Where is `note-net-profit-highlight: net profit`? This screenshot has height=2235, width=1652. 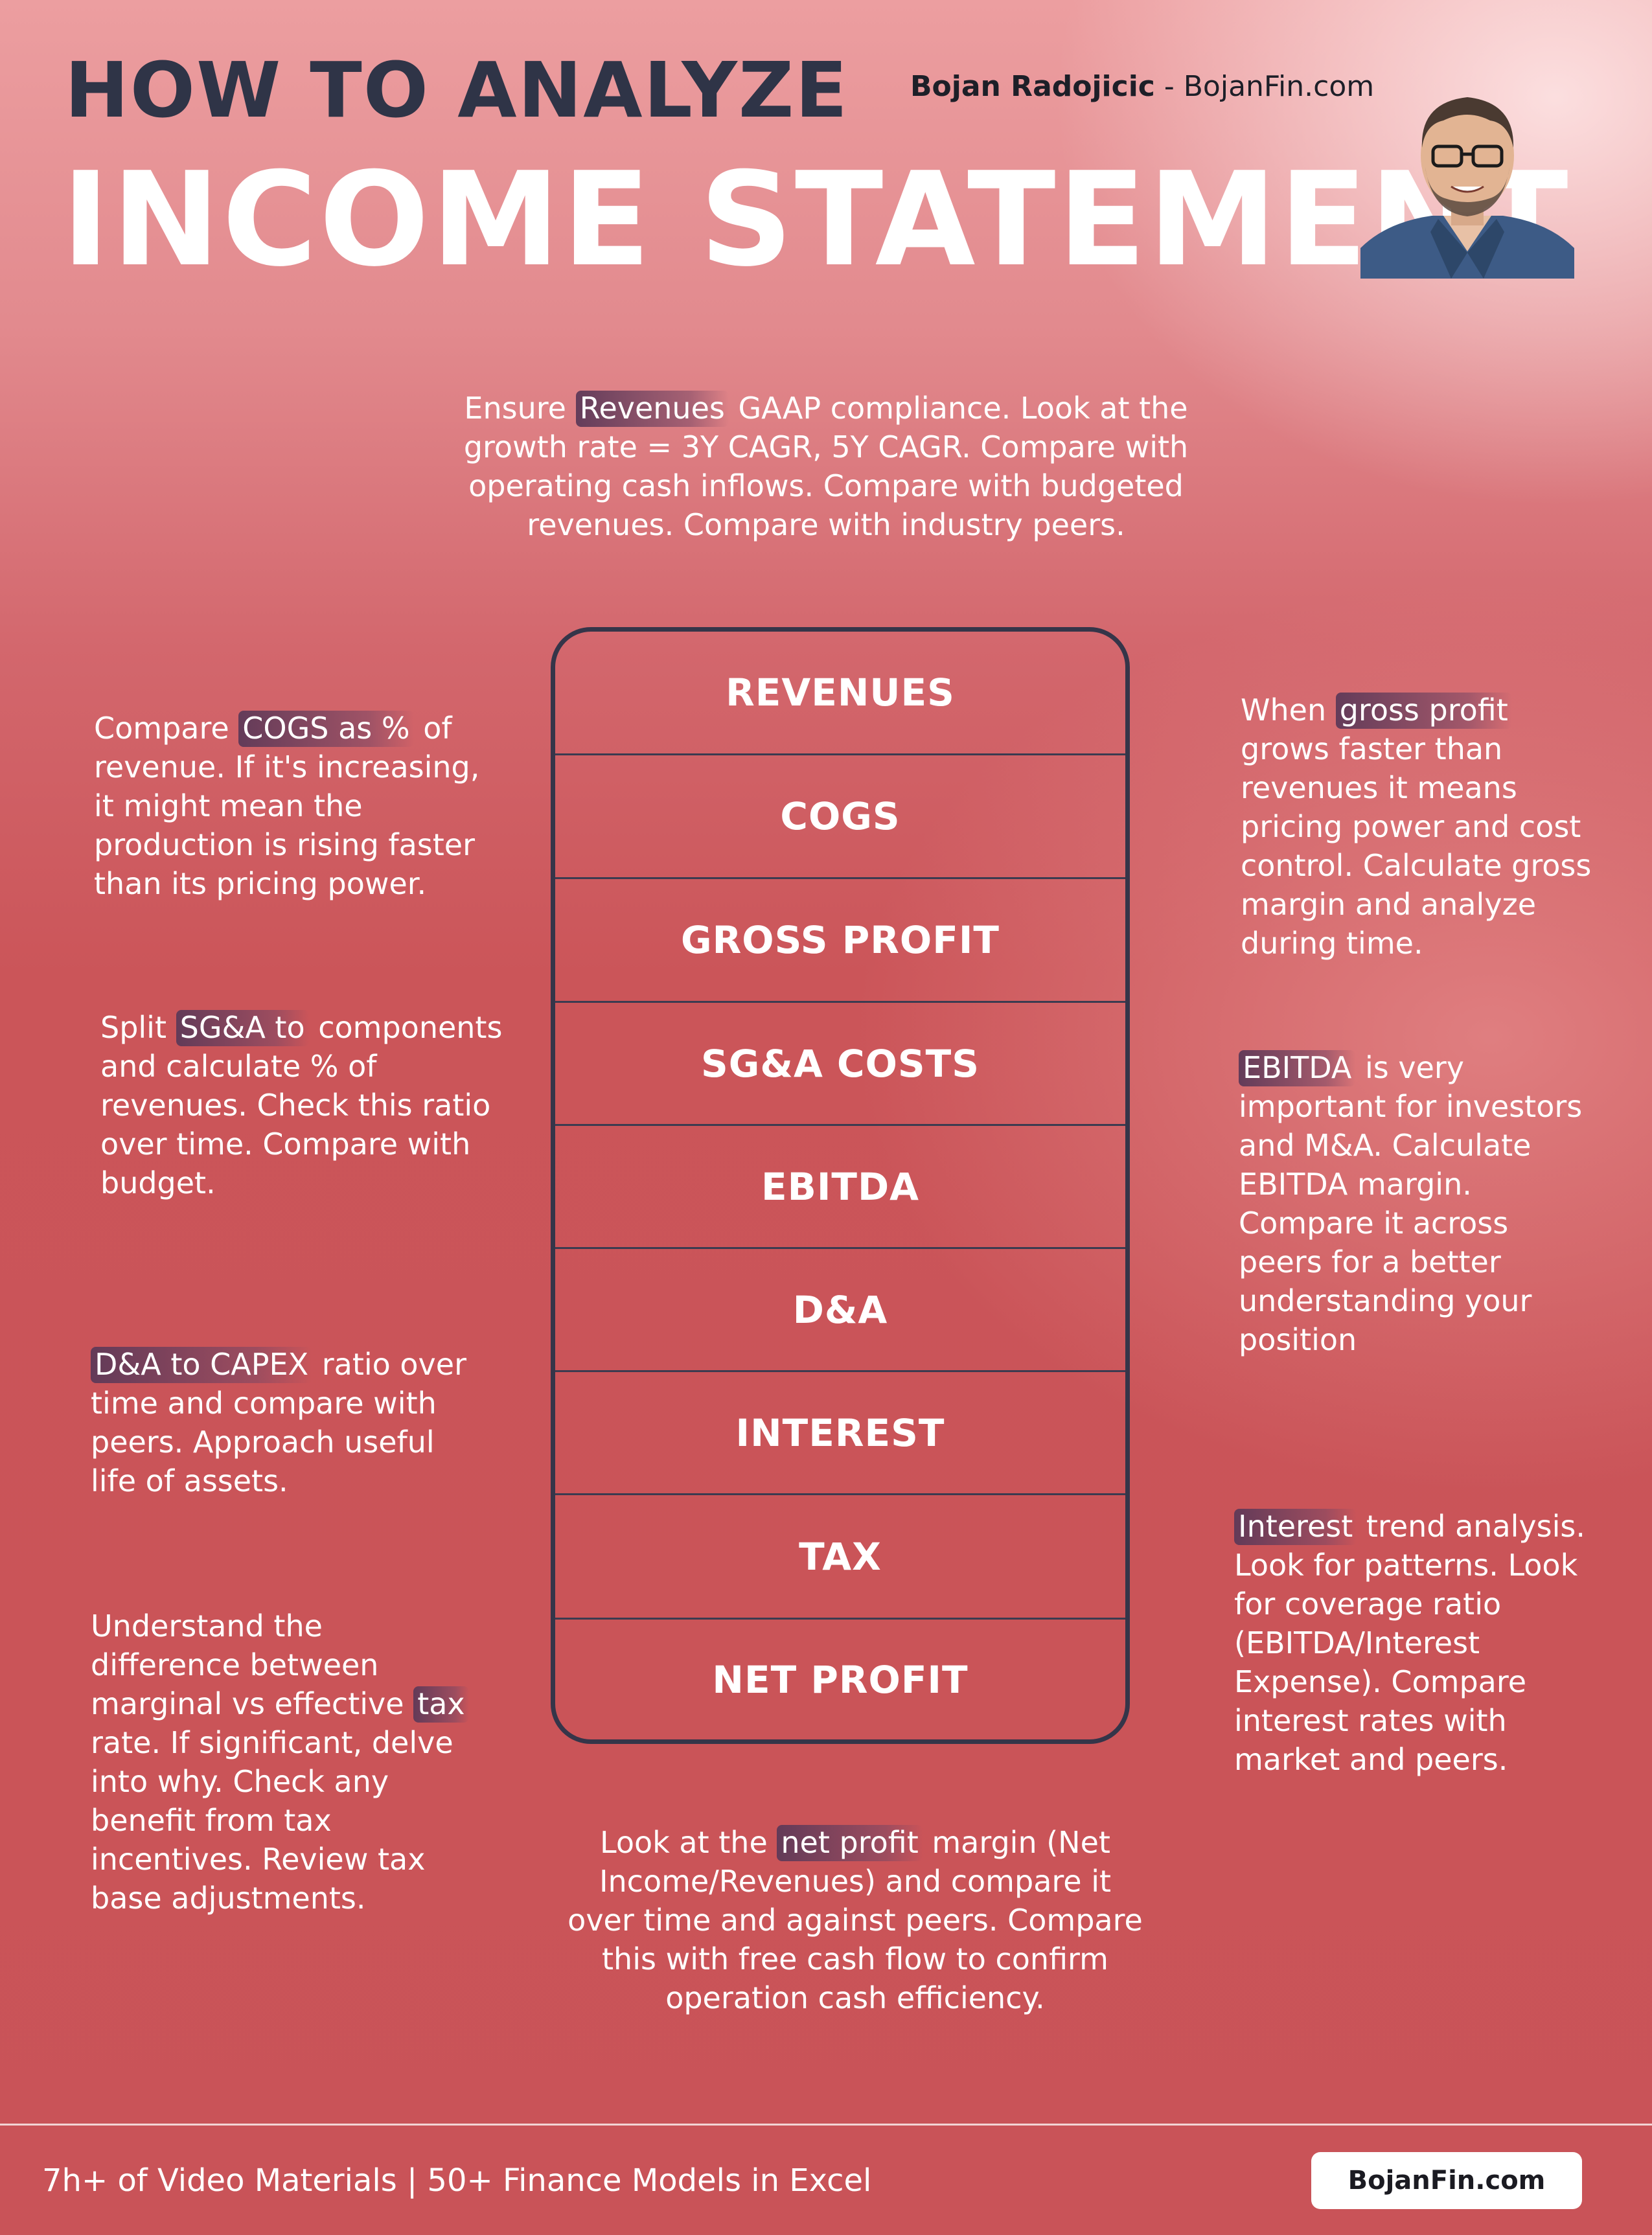
note-net-profit-highlight: net profit is located at coordinates (850, 1843).